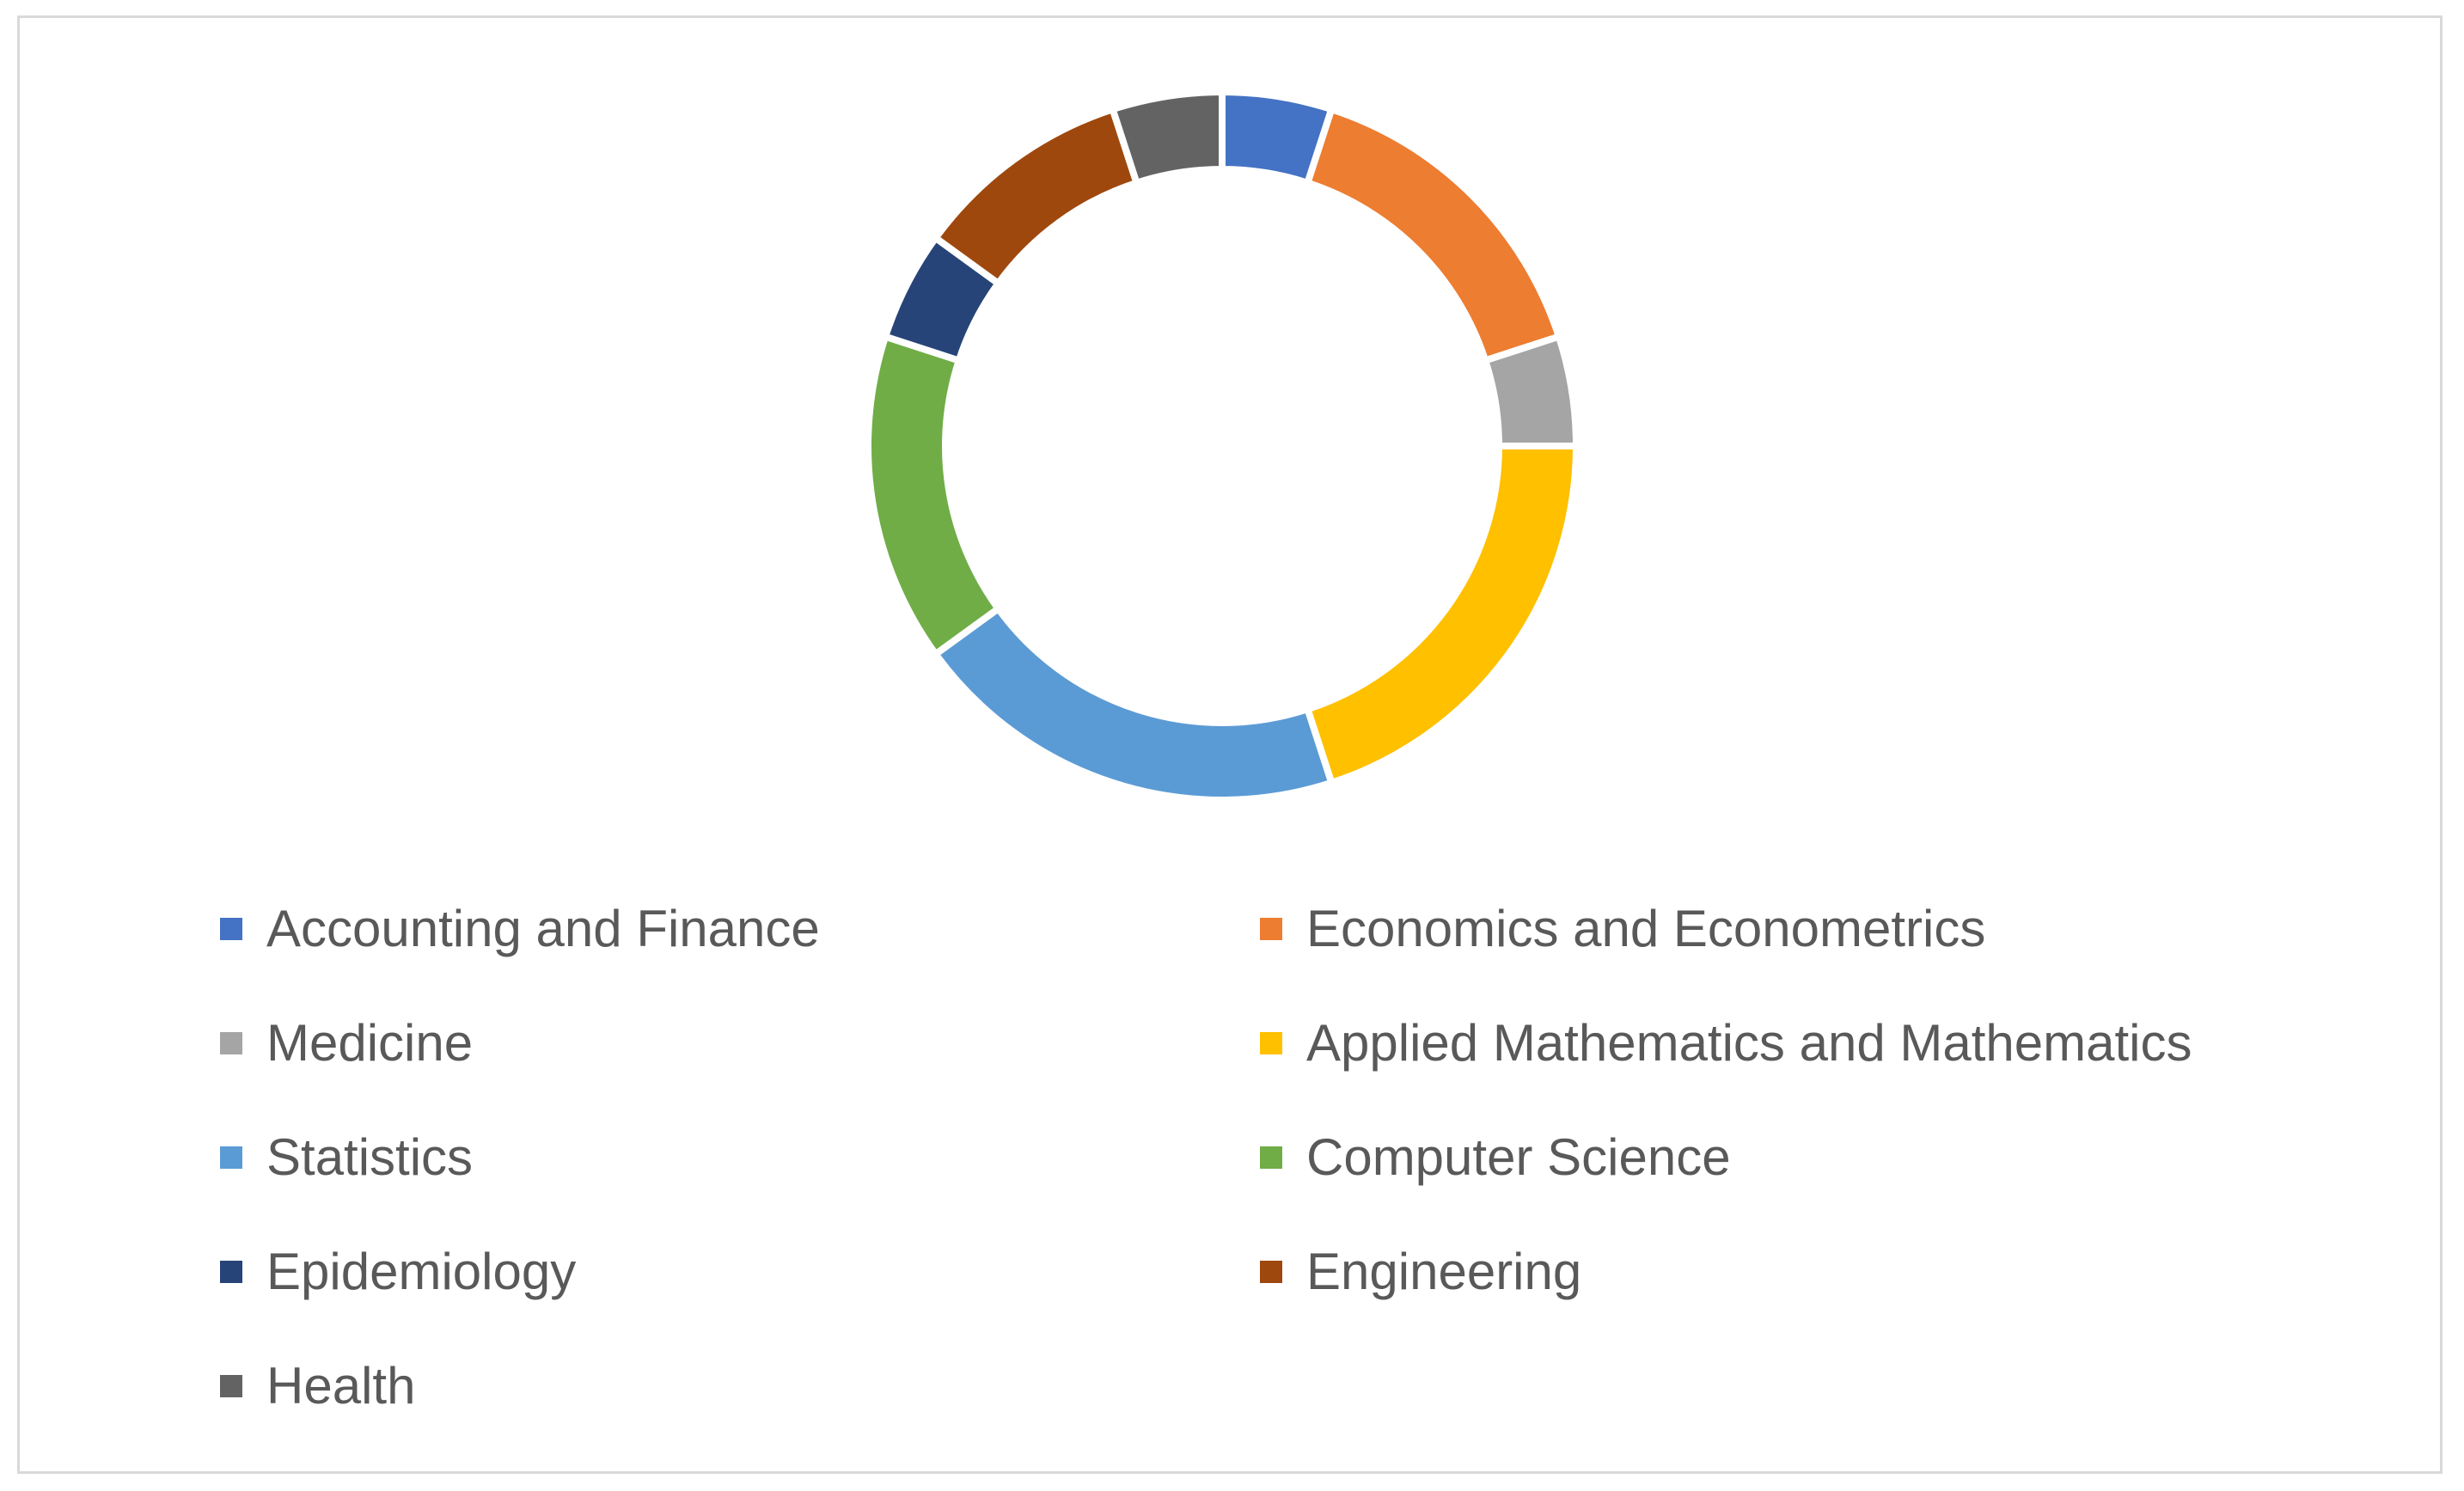 This screenshot has height=1491, width=2464. I want to click on legend-label: Computer Science, so click(1518, 1157).